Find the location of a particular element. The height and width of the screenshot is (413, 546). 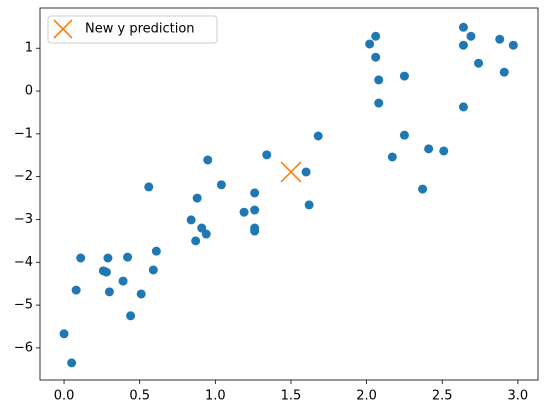

x-tick-label: 3.0 is located at coordinates (518, 396).